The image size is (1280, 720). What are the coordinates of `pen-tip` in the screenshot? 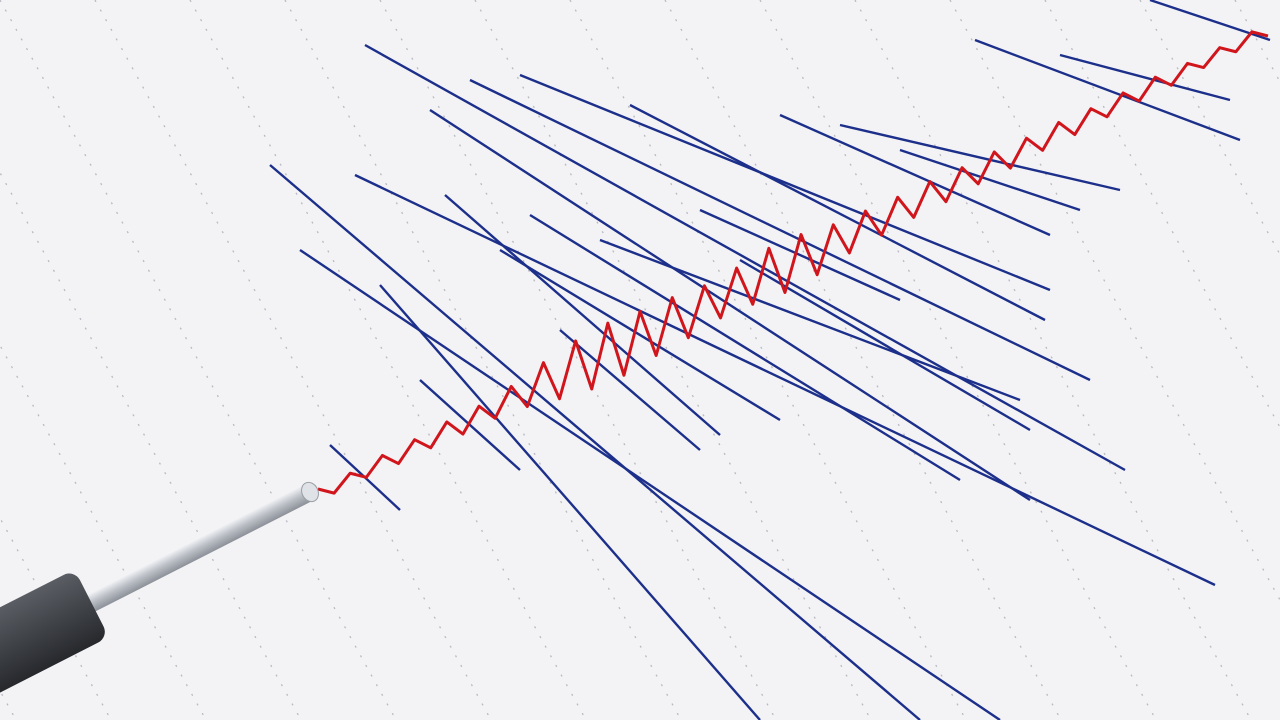 It's located at (310, 492).